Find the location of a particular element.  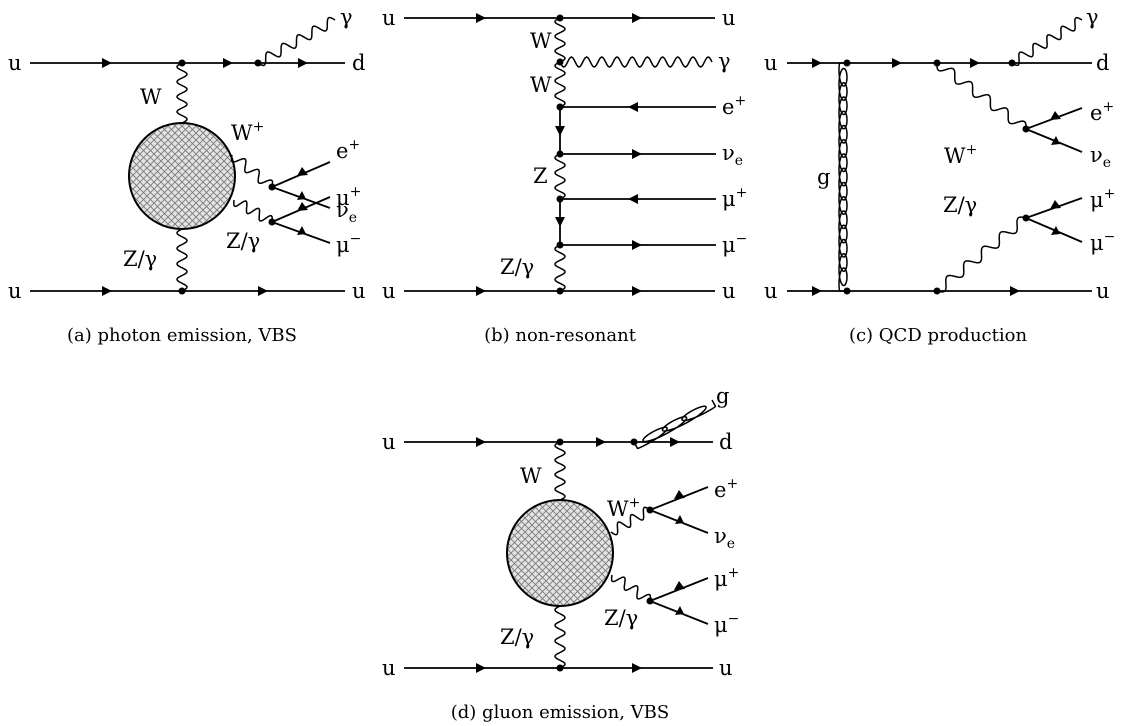

c-w-line-path is located at coordinates (981, 96).